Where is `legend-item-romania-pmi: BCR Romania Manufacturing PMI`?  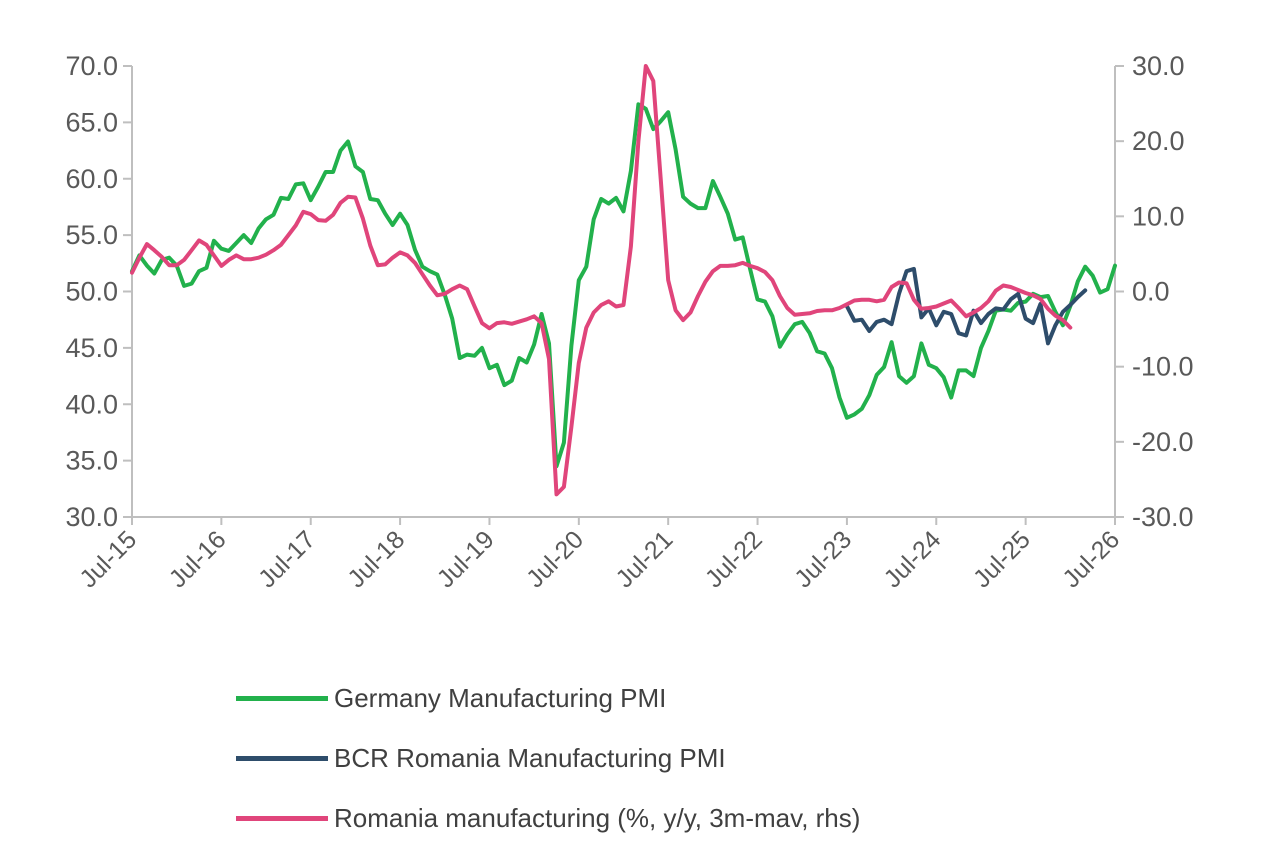 legend-item-romania-pmi: BCR Romania Manufacturing PMI is located at coordinates (686, 758).